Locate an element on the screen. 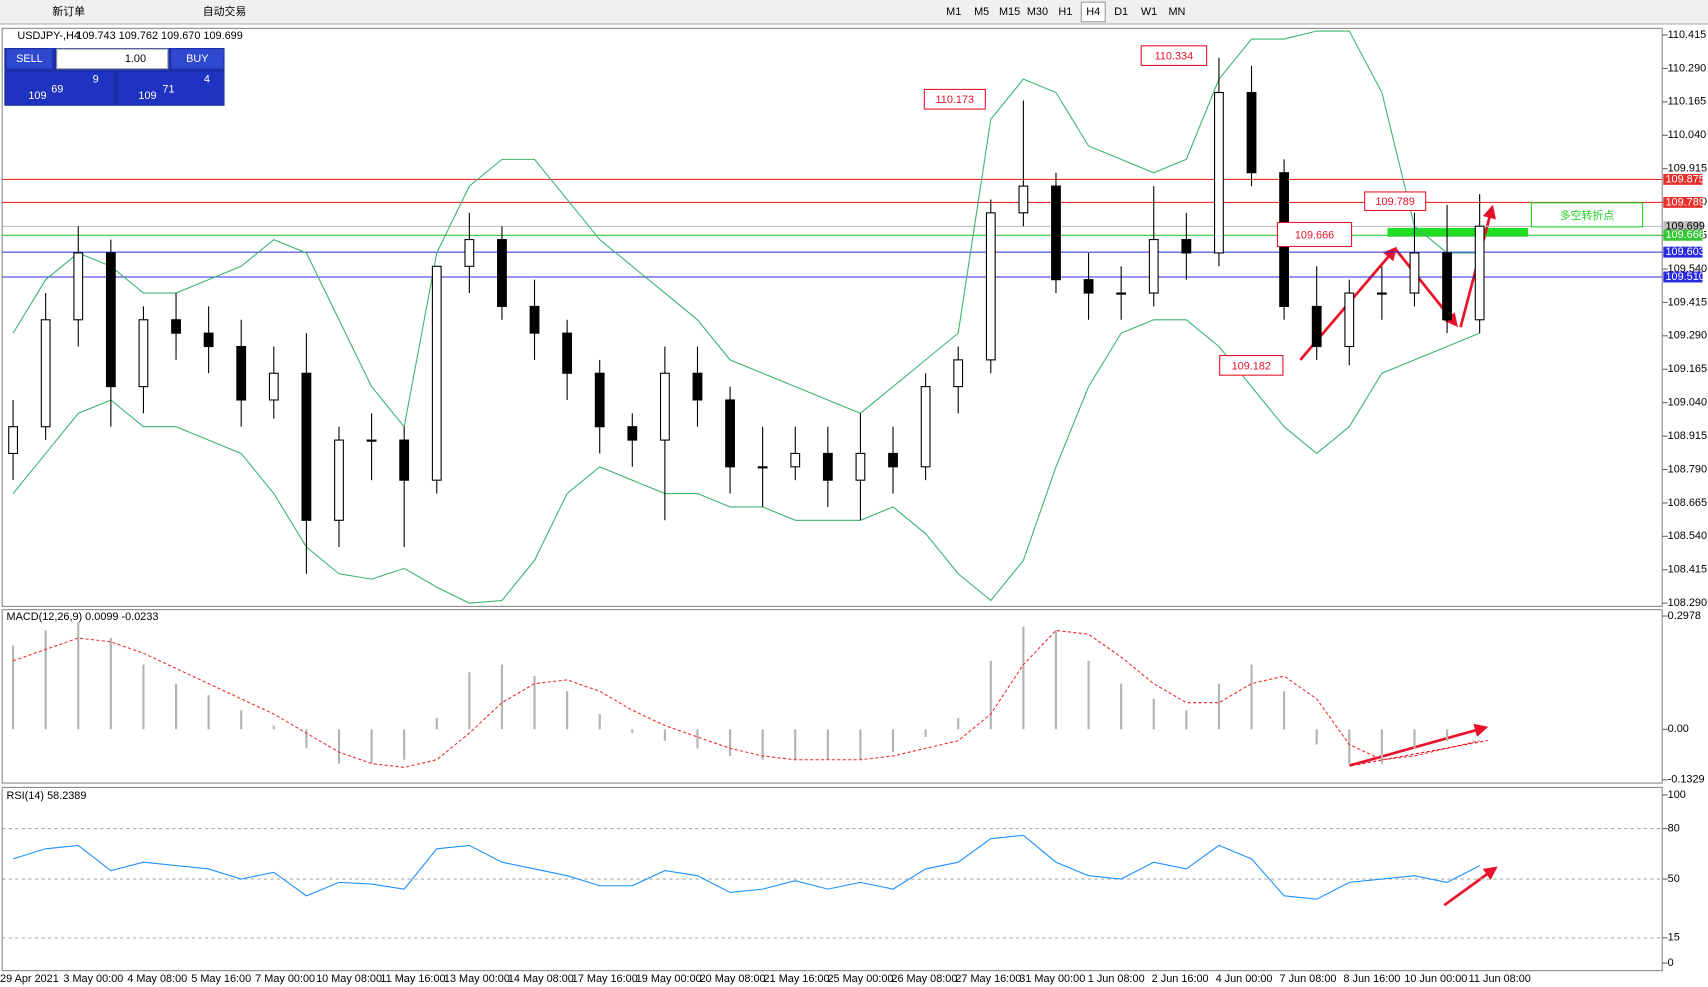 This screenshot has height=987, width=1708. bid-big: 109 is located at coordinates (37, 96).